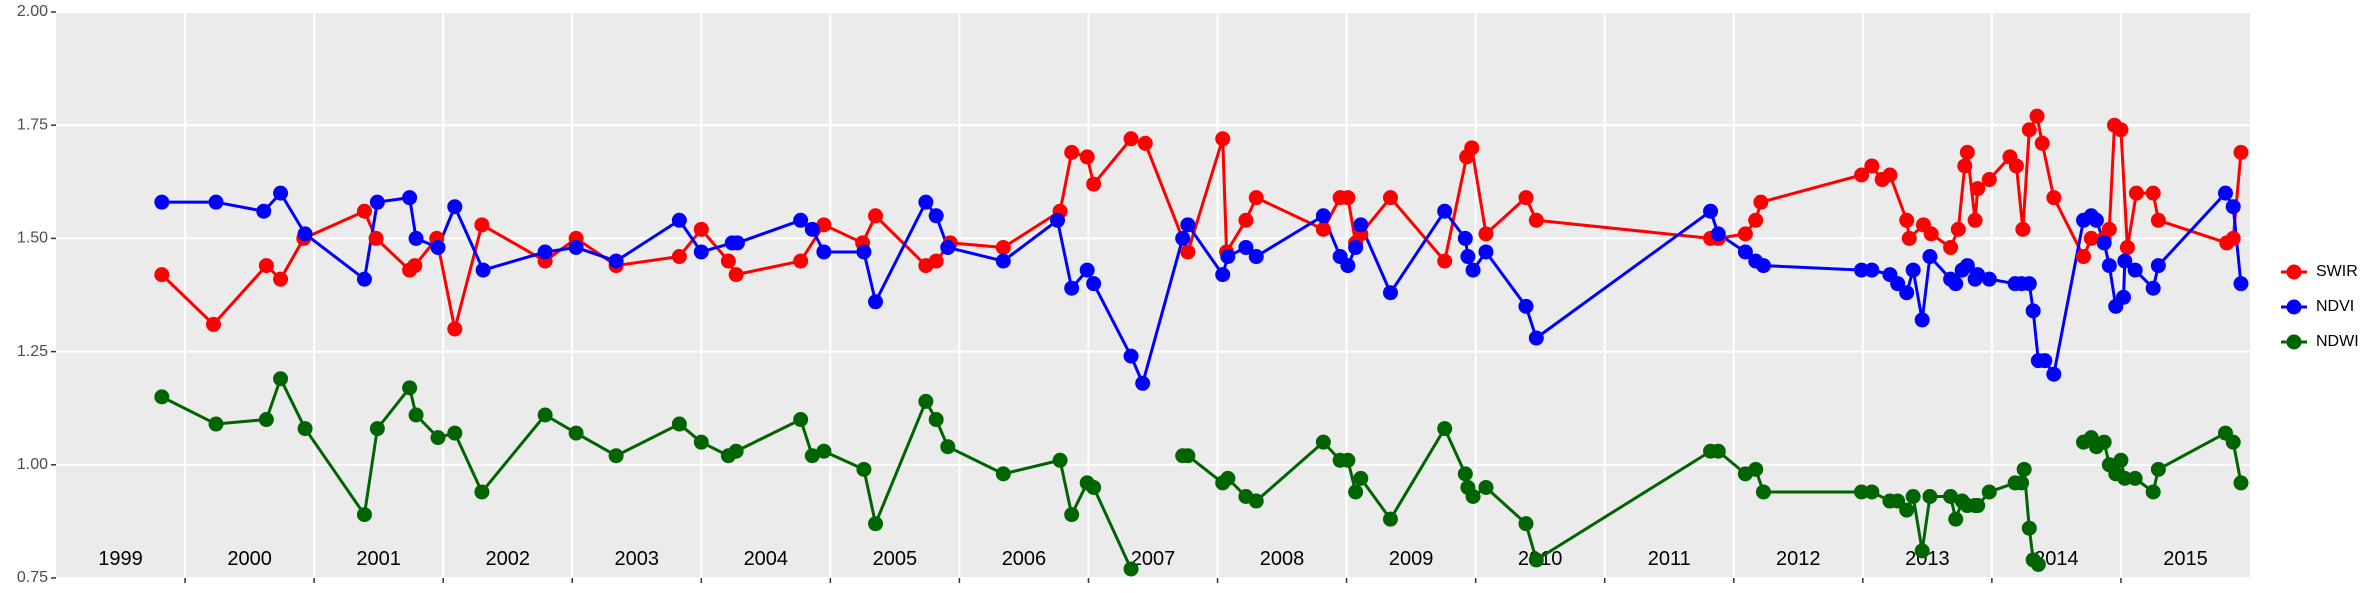 The width and height of the screenshot is (2378, 593). What do you see at coordinates (1282, 559) in the screenshot?
I see `year-annotation: 2008` at bounding box center [1282, 559].